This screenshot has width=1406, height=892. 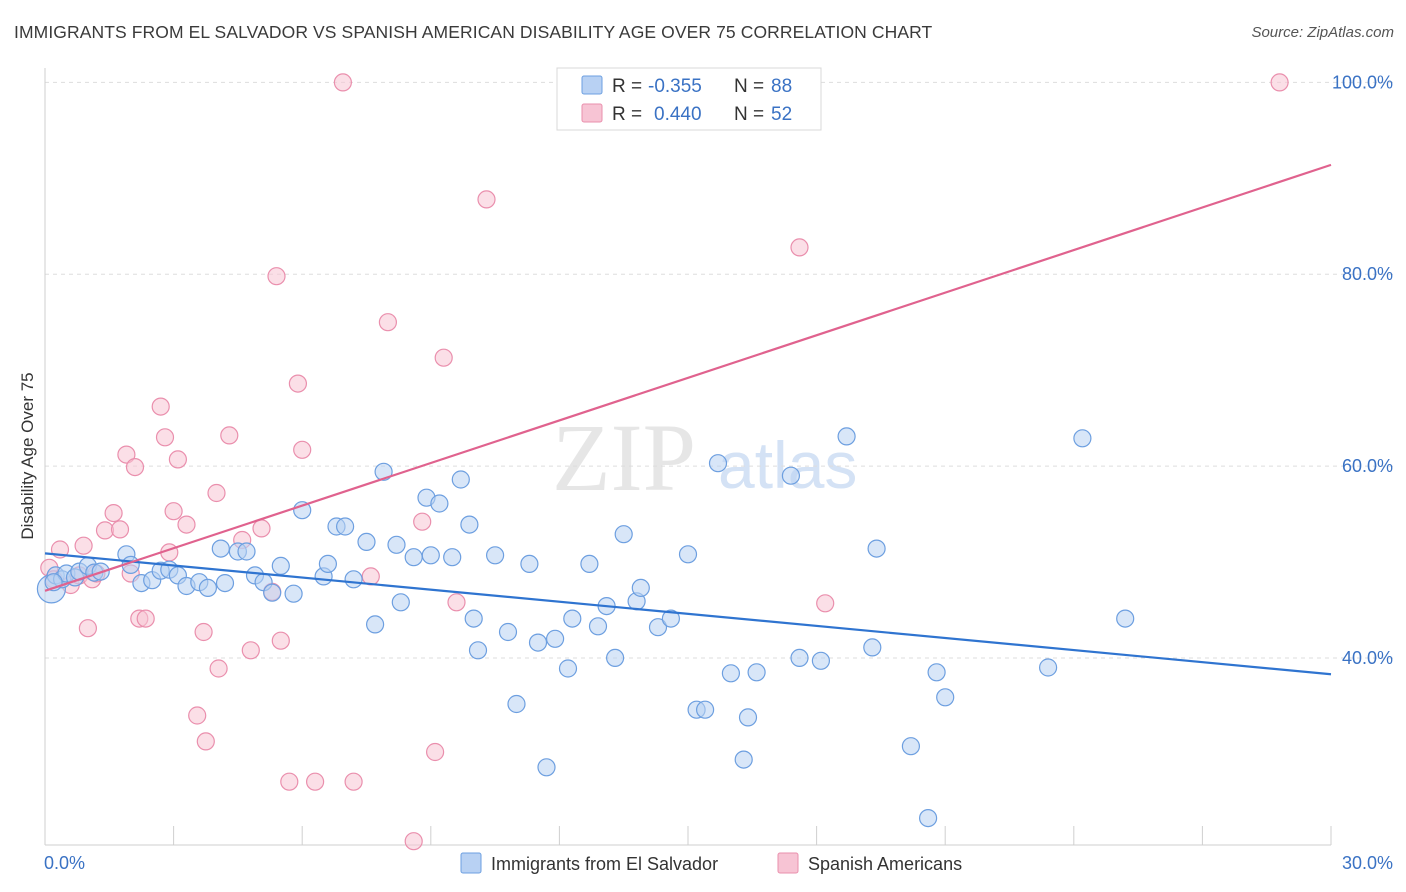 I want to click on legend-n-value-pink: 52, so click(x=781, y=114).